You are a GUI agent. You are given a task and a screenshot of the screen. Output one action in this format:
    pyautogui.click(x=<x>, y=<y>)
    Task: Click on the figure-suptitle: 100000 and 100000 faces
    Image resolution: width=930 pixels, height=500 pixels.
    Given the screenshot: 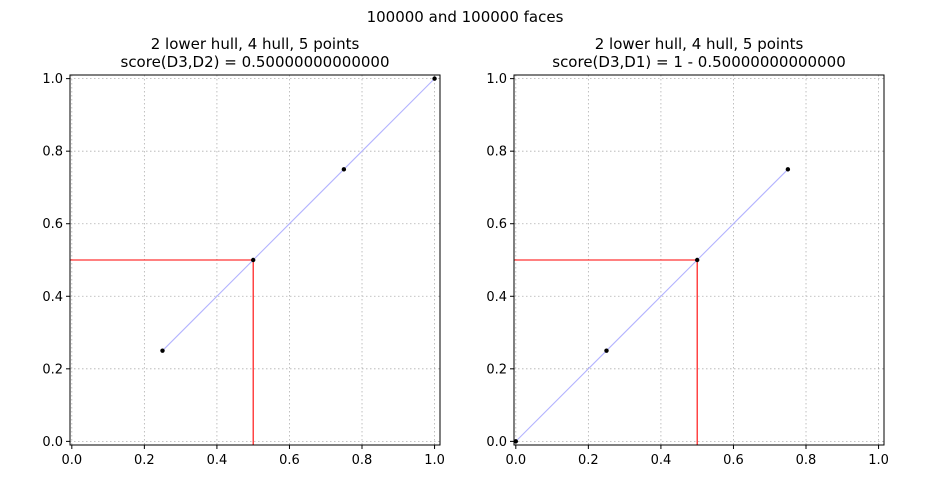 What is the action you would take?
    pyautogui.click(x=465, y=17)
    